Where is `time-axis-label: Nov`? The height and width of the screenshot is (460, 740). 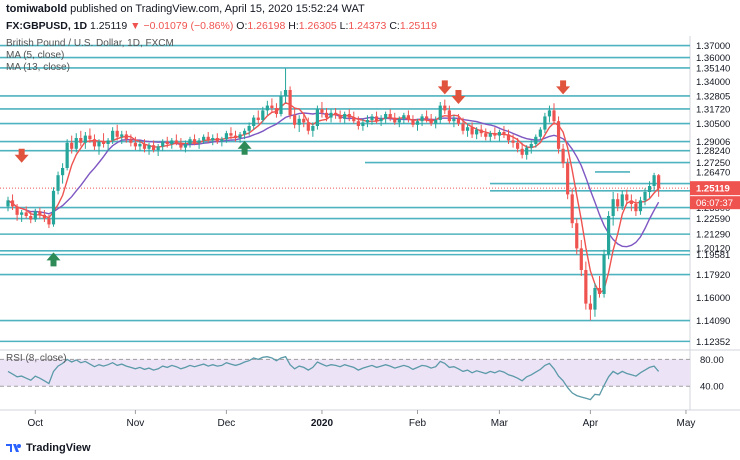
time-axis-label: Nov is located at coordinates (136, 423).